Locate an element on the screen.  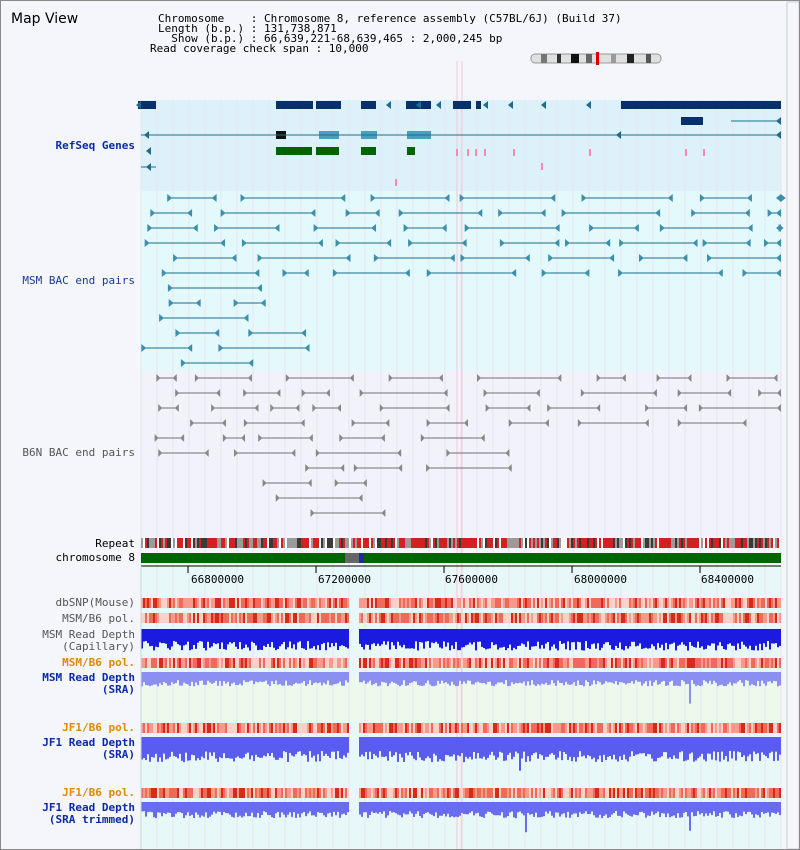
track-label-jf1-b6-pol: JF1/B6 pol. is located at coordinates (98, 727).